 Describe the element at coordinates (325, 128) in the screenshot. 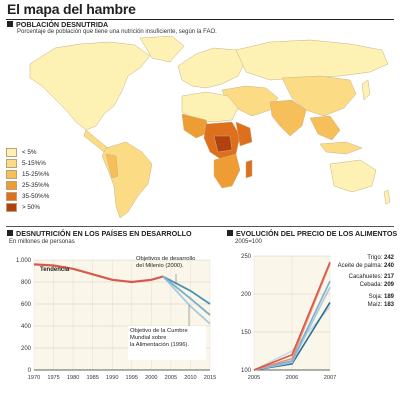

I see `map-region-se-asia` at that location.